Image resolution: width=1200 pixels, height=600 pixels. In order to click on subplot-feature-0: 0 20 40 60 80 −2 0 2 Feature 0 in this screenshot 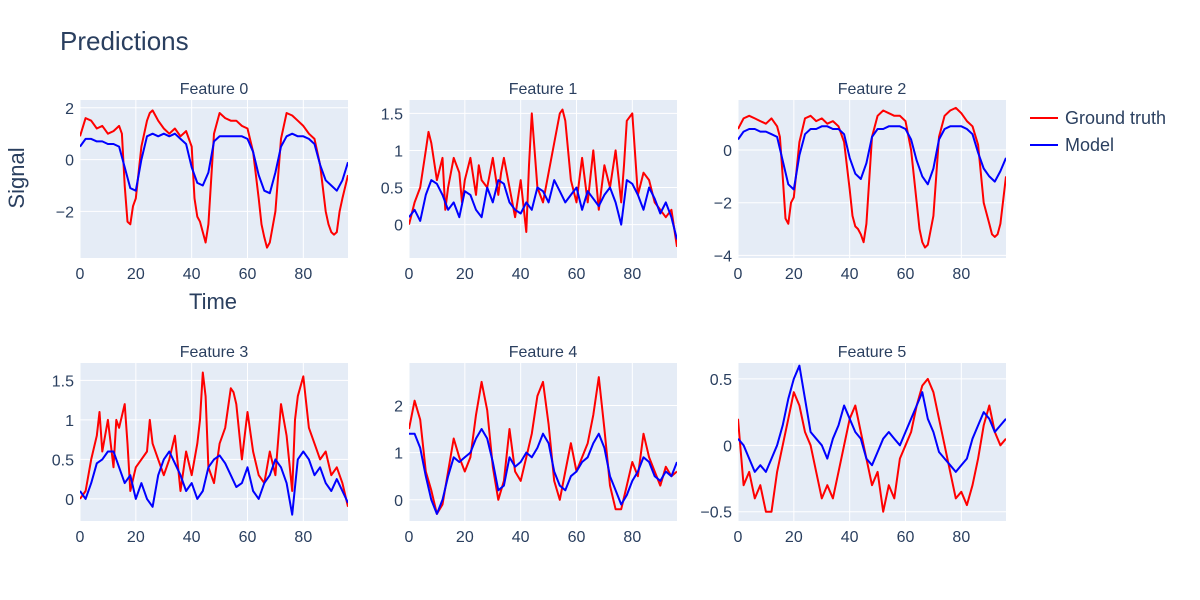, I will do `click(202, 182)`.